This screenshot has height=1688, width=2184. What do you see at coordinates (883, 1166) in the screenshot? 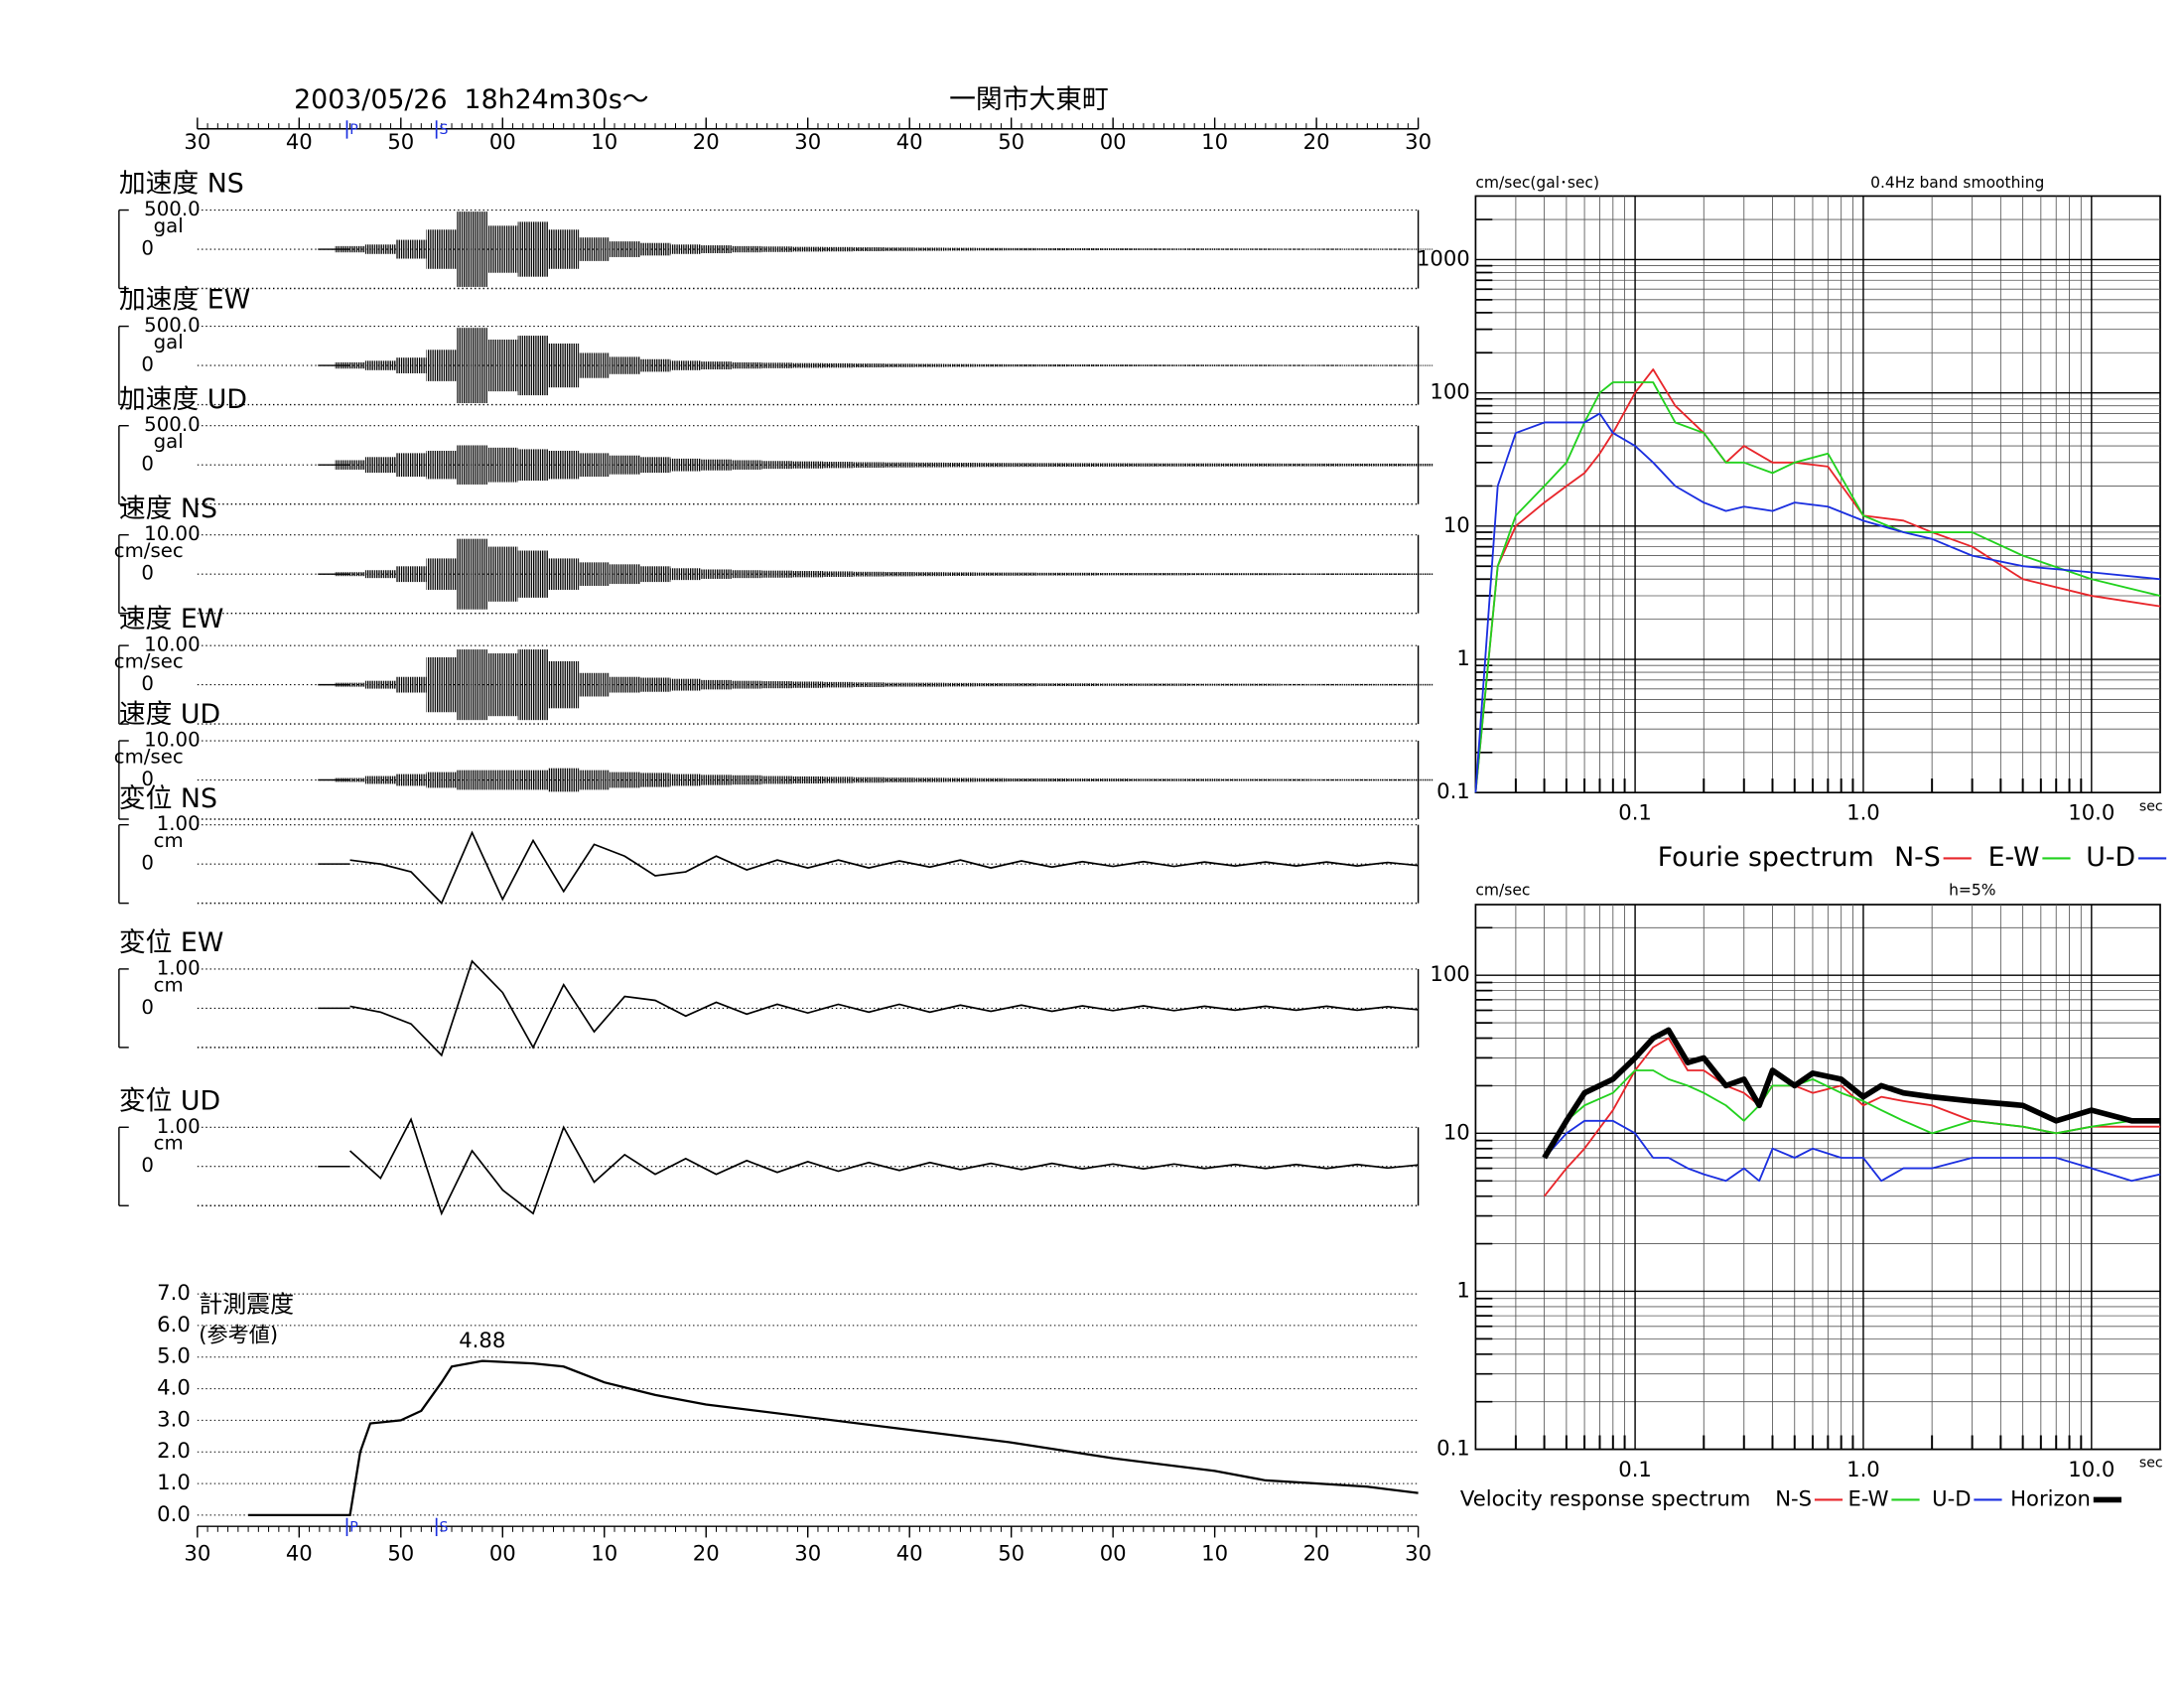
I see `trace-line` at bounding box center [883, 1166].